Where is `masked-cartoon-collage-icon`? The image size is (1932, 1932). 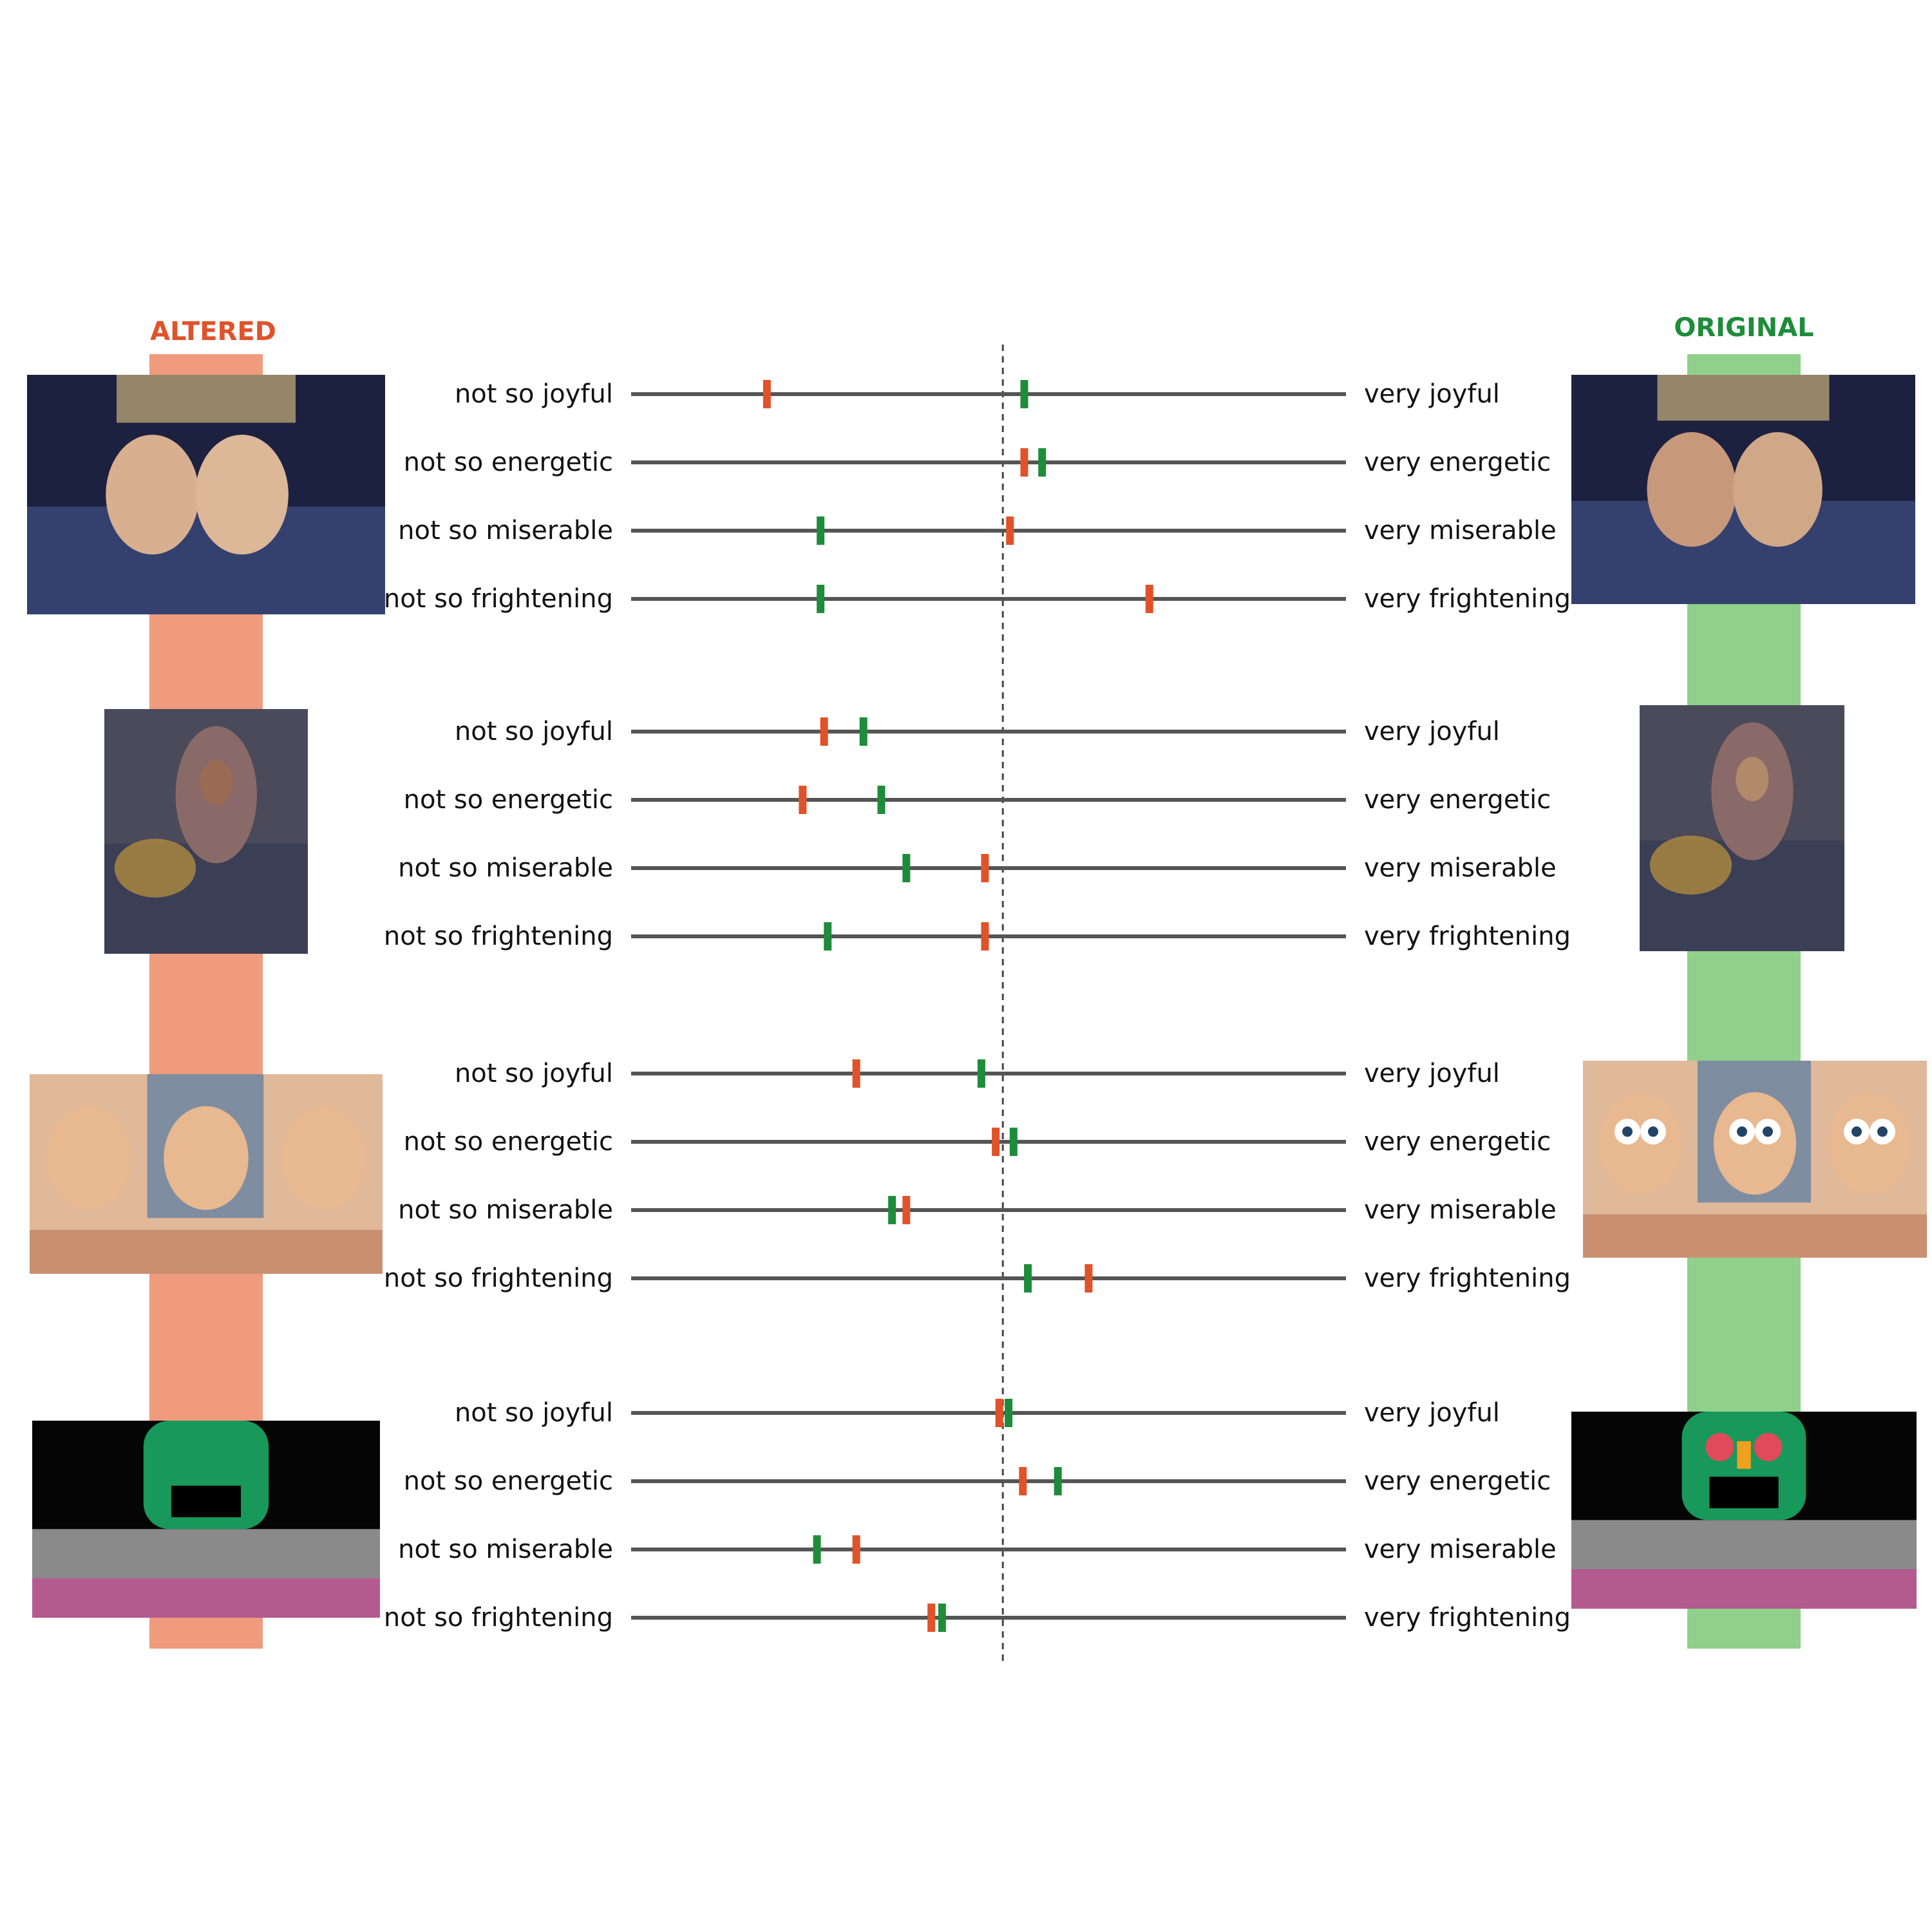 masked-cartoon-collage-icon is located at coordinates (207, 1174).